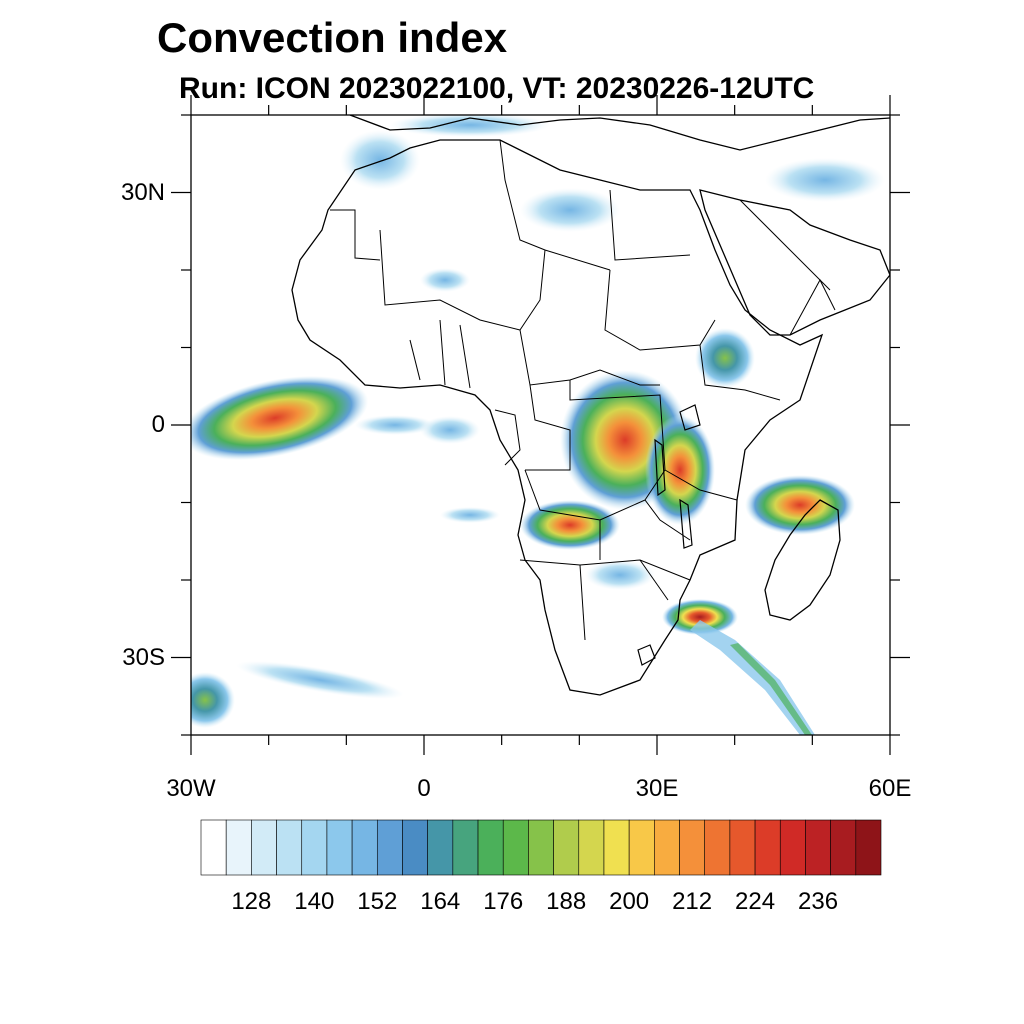  Describe the element at coordinates (669, 535) in the screenshot. I see `lakes` at that location.